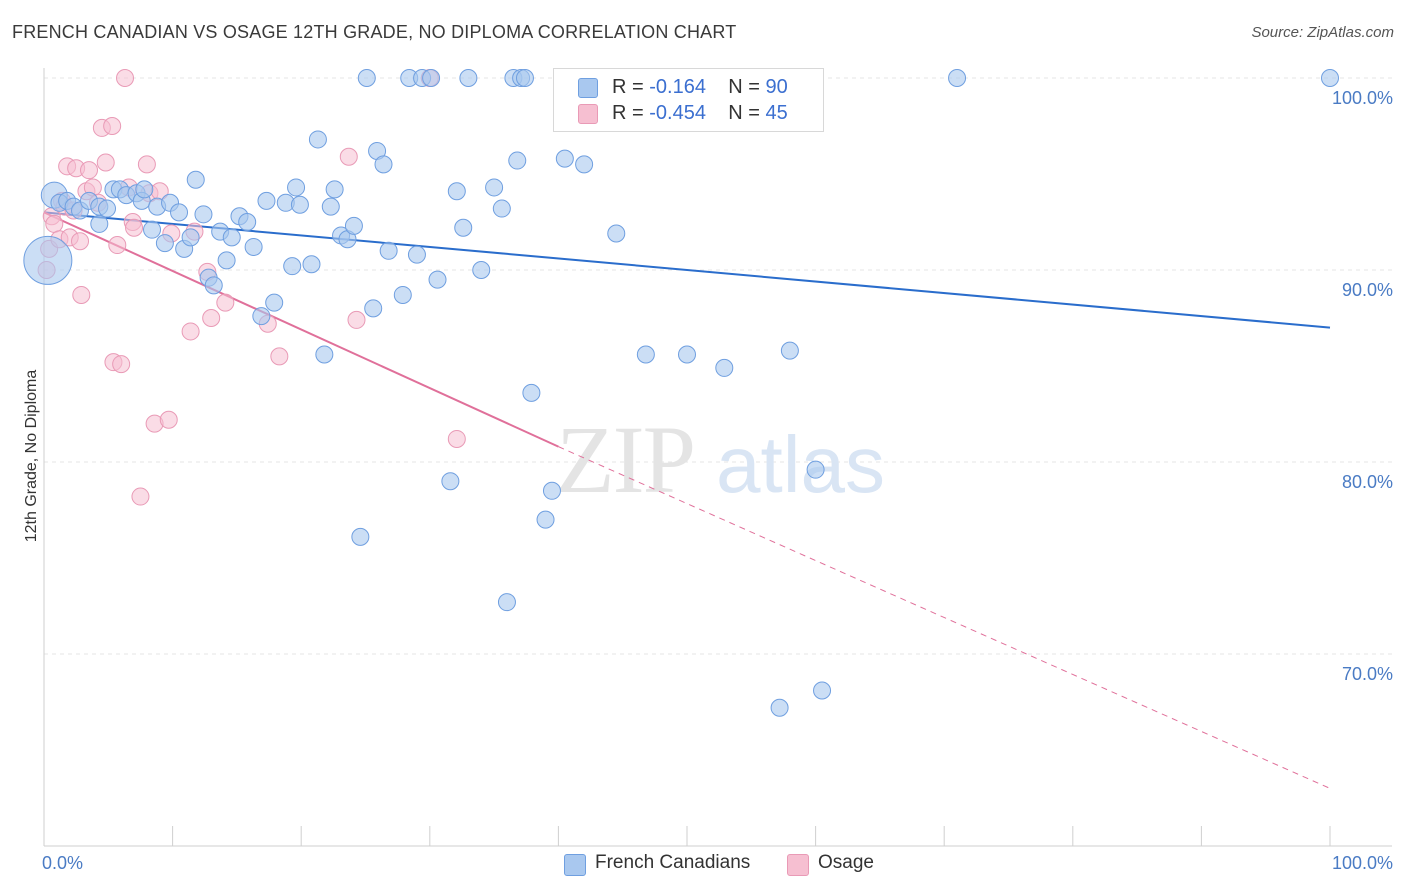  Describe the element at coordinates (846, 862) in the screenshot. I see `legend-label: Osage` at that location.